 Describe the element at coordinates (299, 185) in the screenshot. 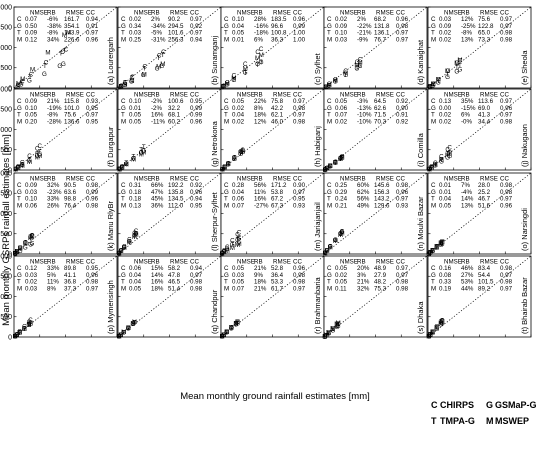

I see `stat-cc: 0.90` at that location.